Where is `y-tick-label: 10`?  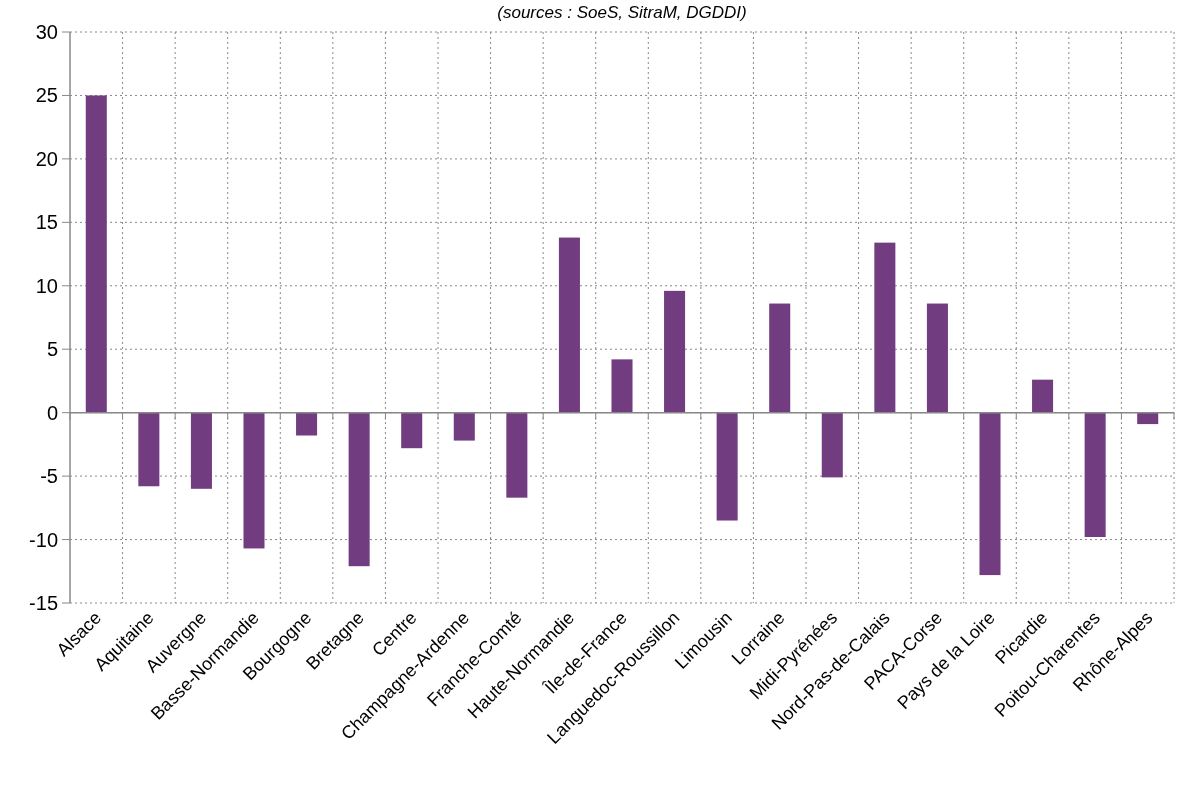 y-tick-label: 10 is located at coordinates (46, 285).